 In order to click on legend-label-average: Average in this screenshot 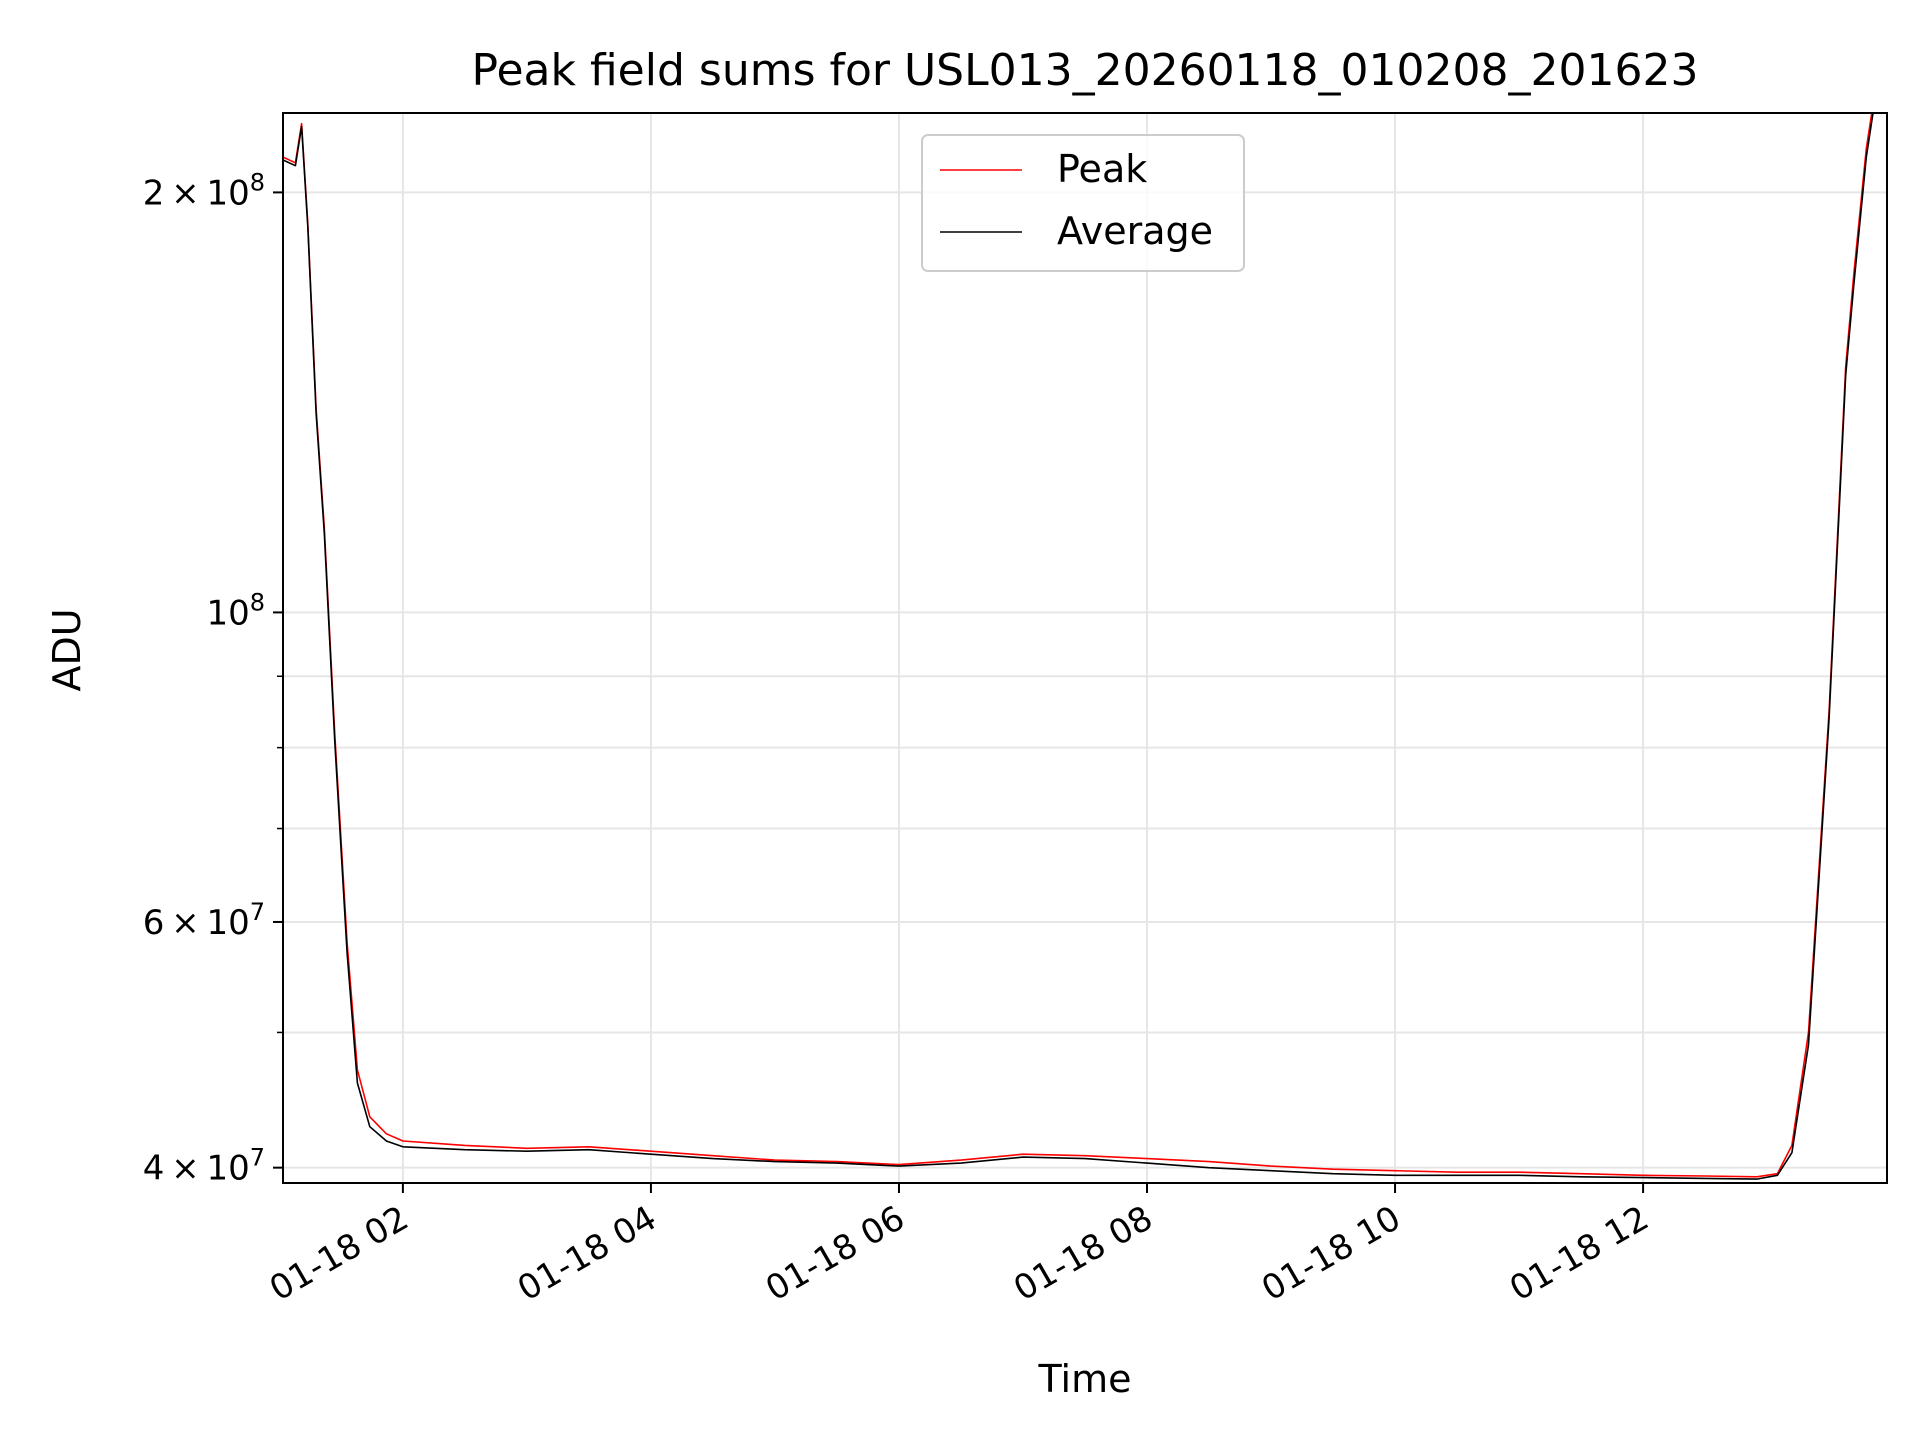, I will do `click(1135, 231)`.